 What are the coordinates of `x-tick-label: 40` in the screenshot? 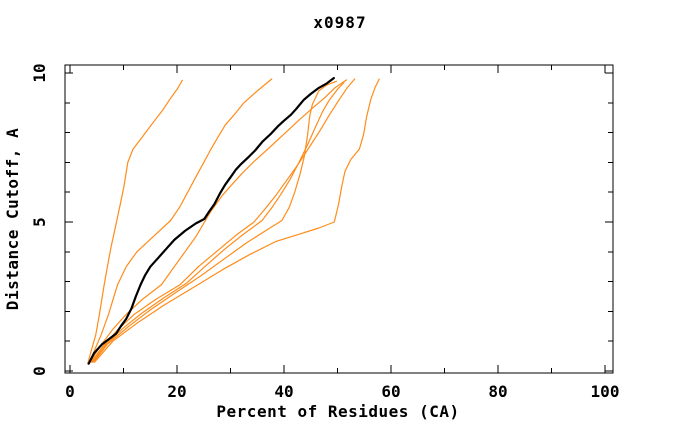 It's located at (283, 391).